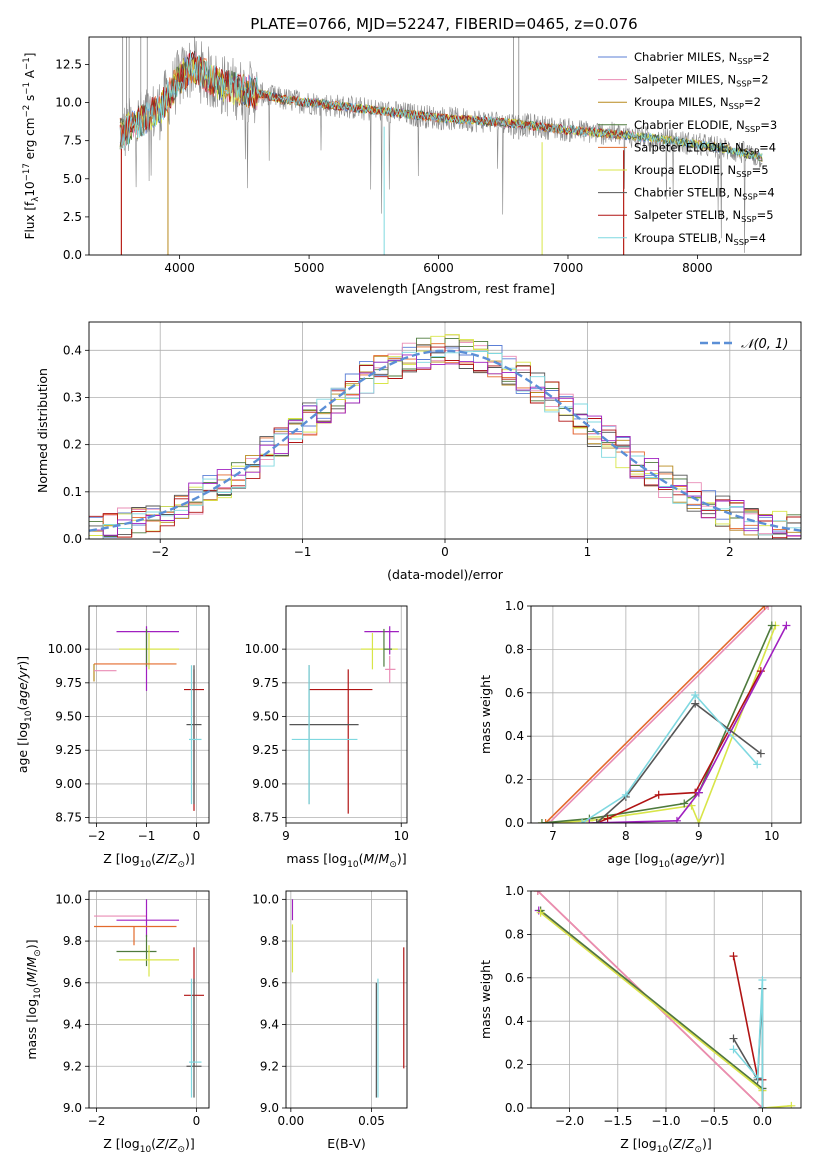 The image size is (819, 1170). I want to click on age-vs-mass-x-label: mass [log10(M/M⊙)], so click(346, 860).